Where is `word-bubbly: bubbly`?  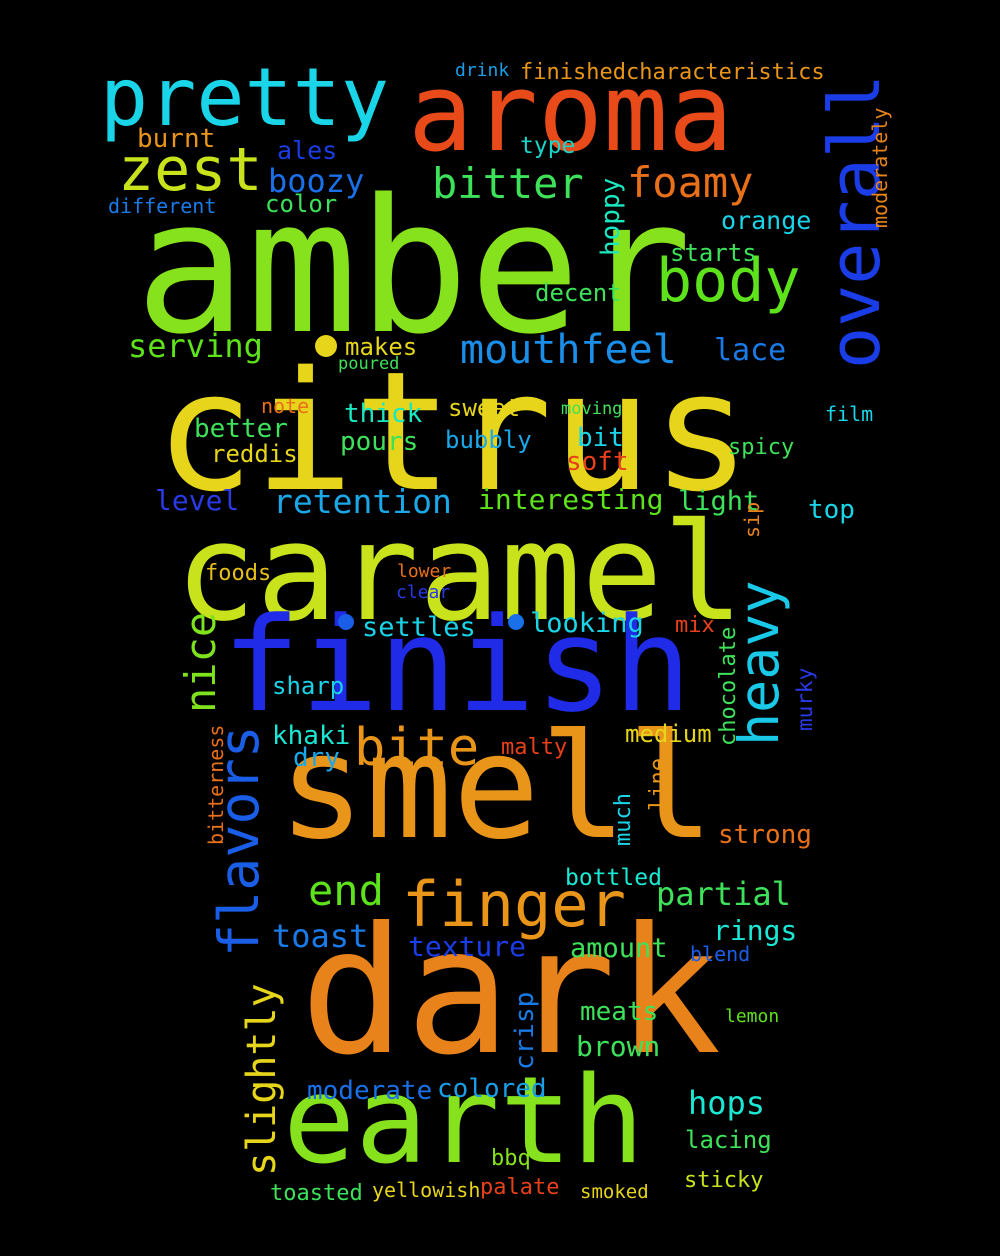 word-bubbly: bubbly is located at coordinates (488, 440).